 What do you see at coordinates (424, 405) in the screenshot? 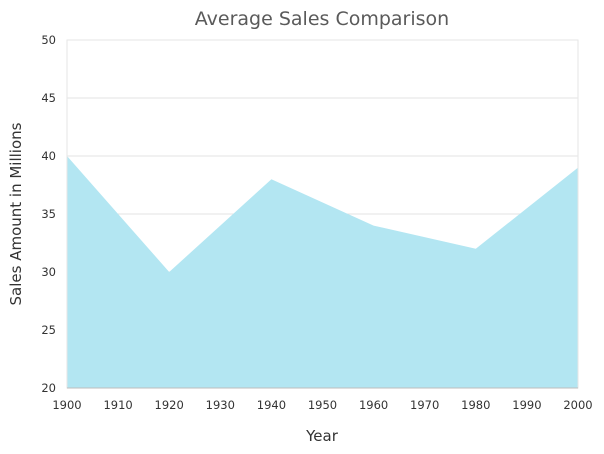
I see `x-tick-label: 1970` at bounding box center [424, 405].